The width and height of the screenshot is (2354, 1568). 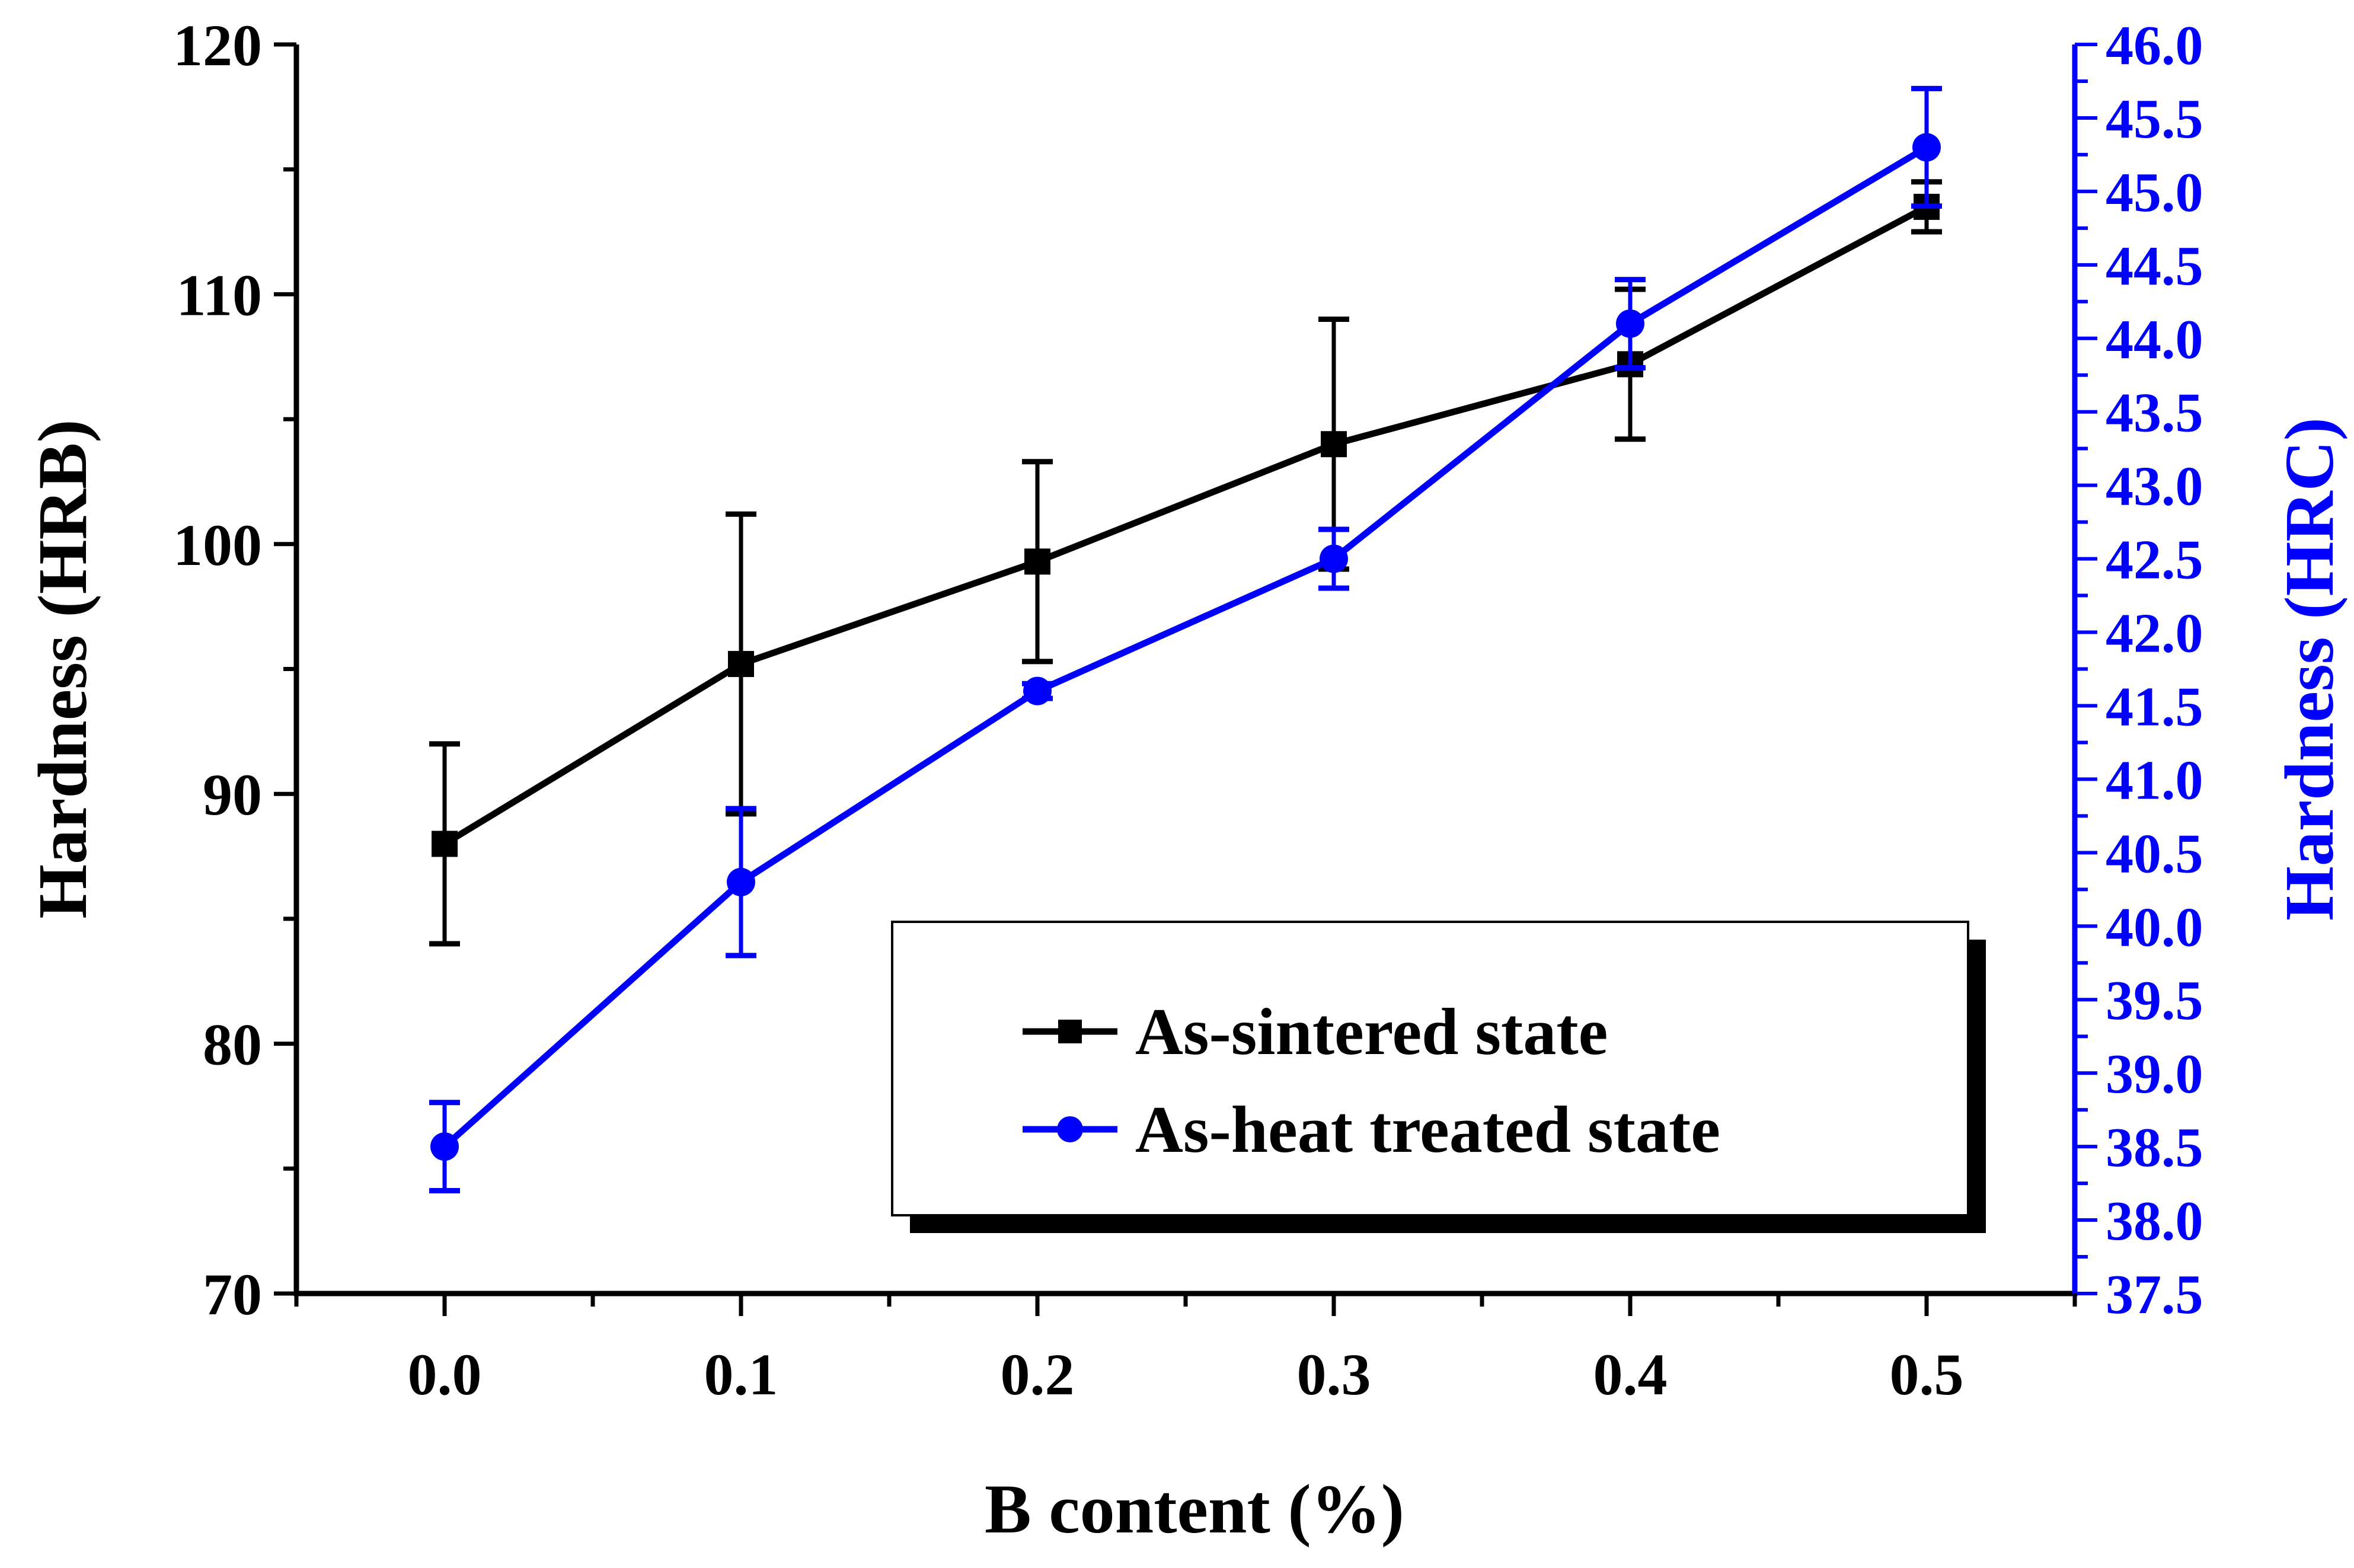 I want to click on y-left-tick-label: 110, so click(x=219, y=295).